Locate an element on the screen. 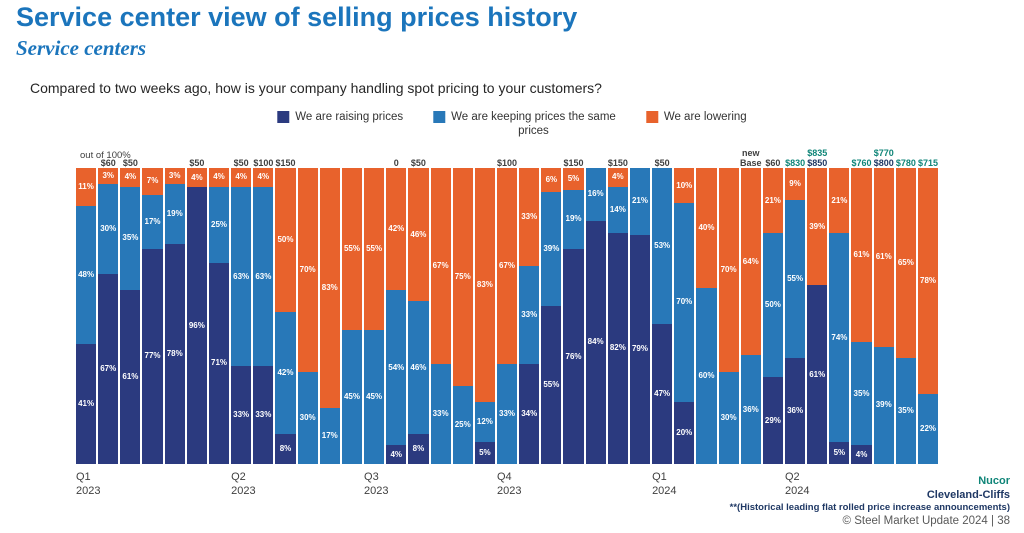 The height and width of the screenshot is (533, 1024). segment-value-label: 34% is located at coordinates (529, 413).